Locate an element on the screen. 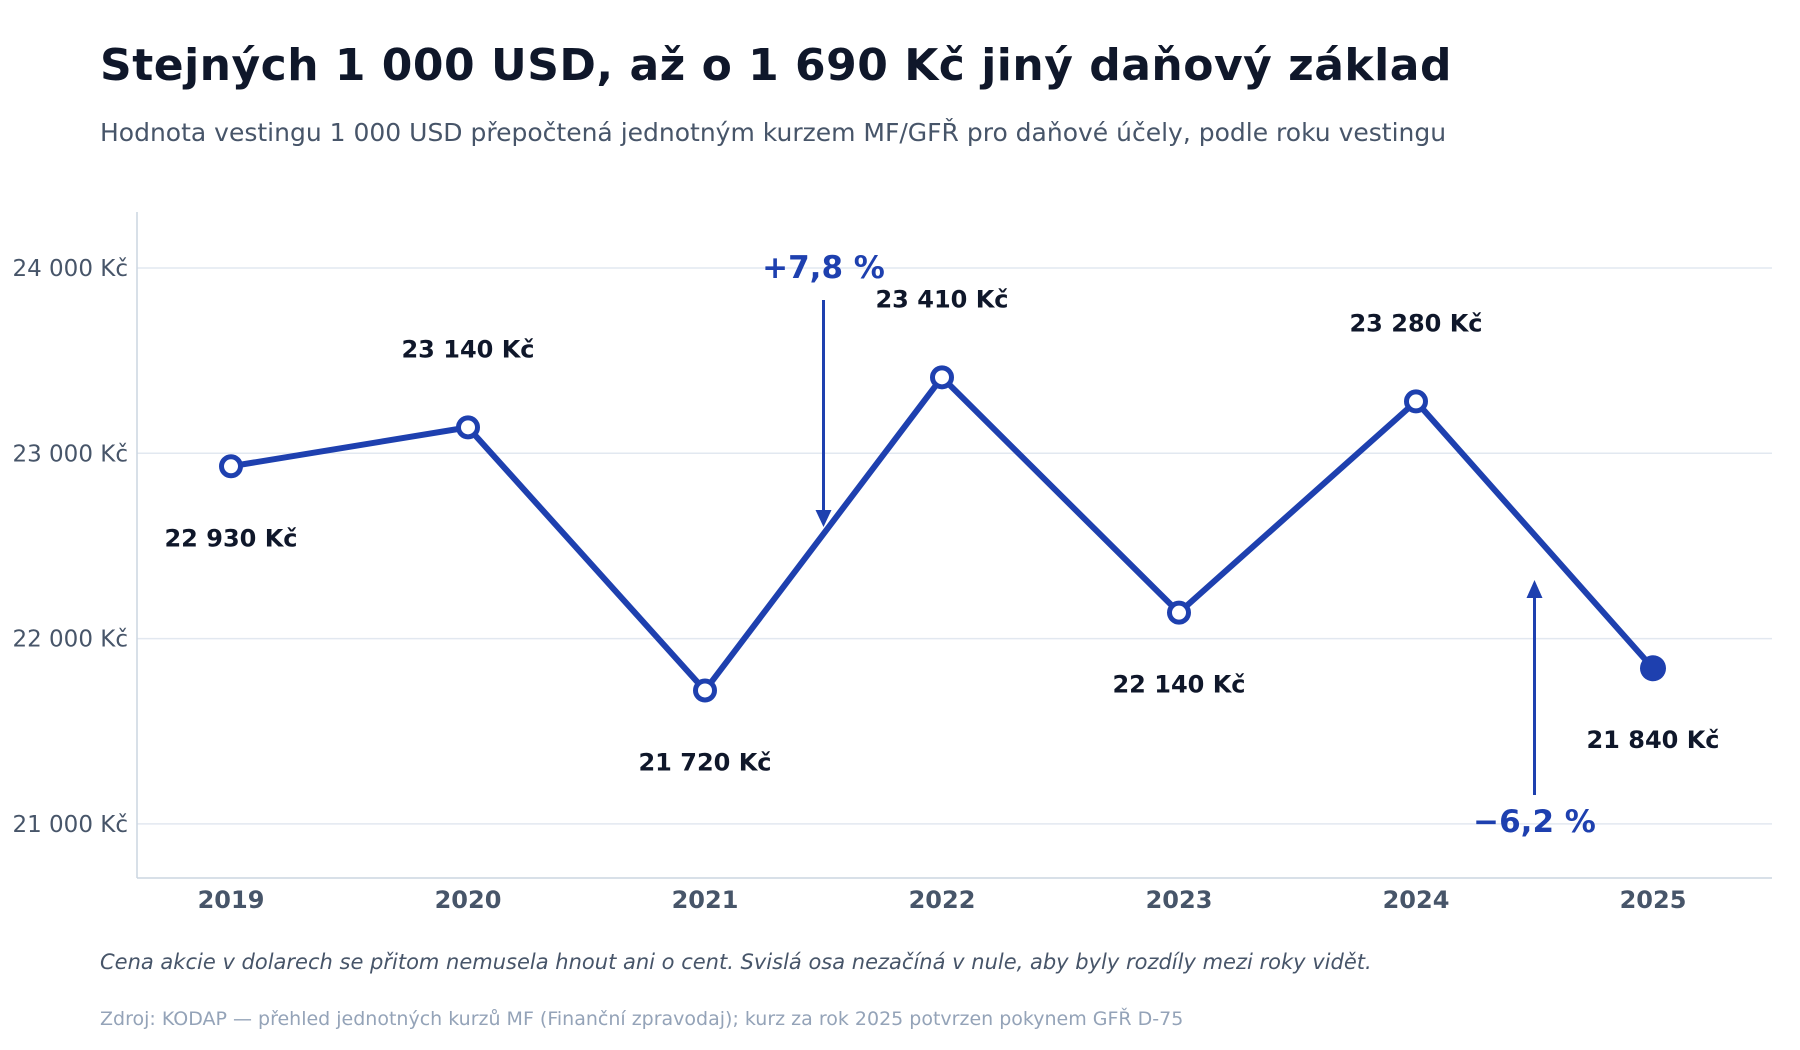 Image resolution: width=1800 pixels, height=1050 pixels. x-tick-label: 2023 is located at coordinates (1179, 900).